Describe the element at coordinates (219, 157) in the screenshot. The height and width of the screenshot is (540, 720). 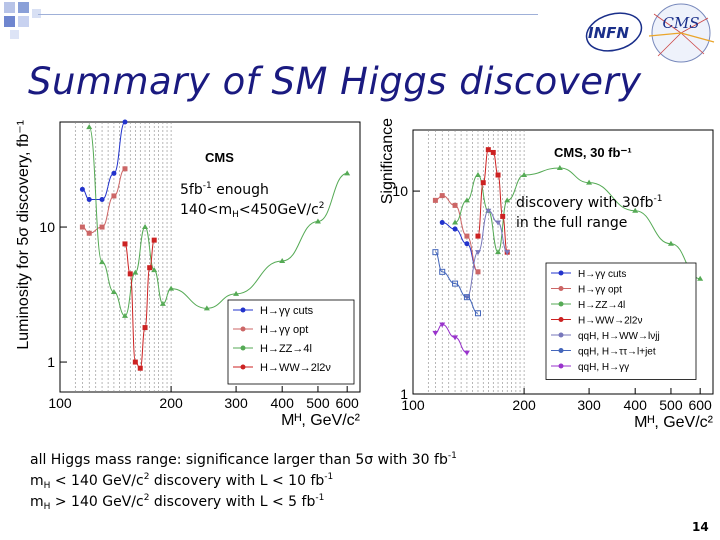
I see `chart-title: CMS` at that location.